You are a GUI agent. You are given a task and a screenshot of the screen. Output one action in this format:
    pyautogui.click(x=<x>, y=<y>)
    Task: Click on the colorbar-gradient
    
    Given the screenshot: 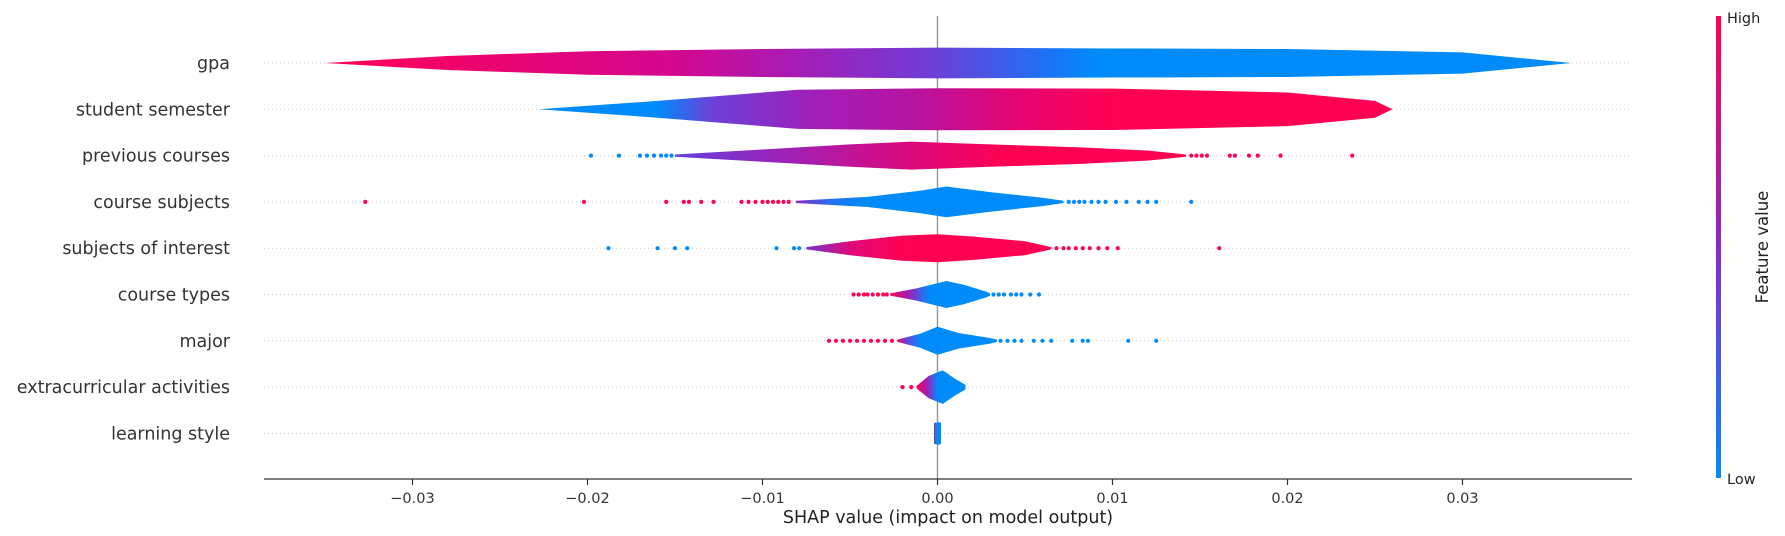 What is the action you would take?
    pyautogui.click(x=1718, y=247)
    